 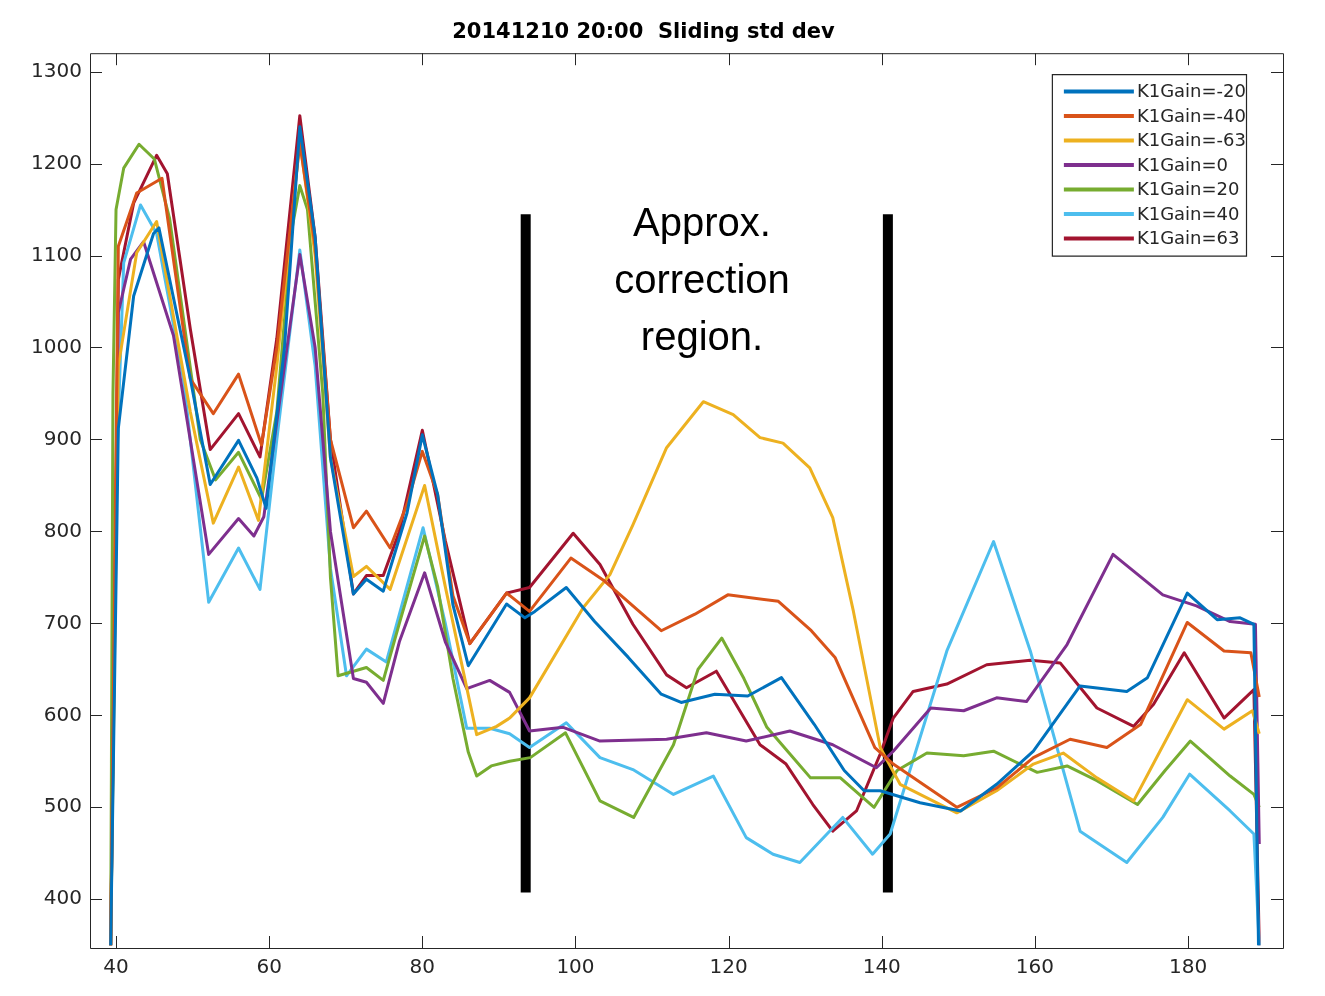 What do you see at coordinates (62, 897) in the screenshot?
I see `y-tick-label: 400` at bounding box center [62, 897].